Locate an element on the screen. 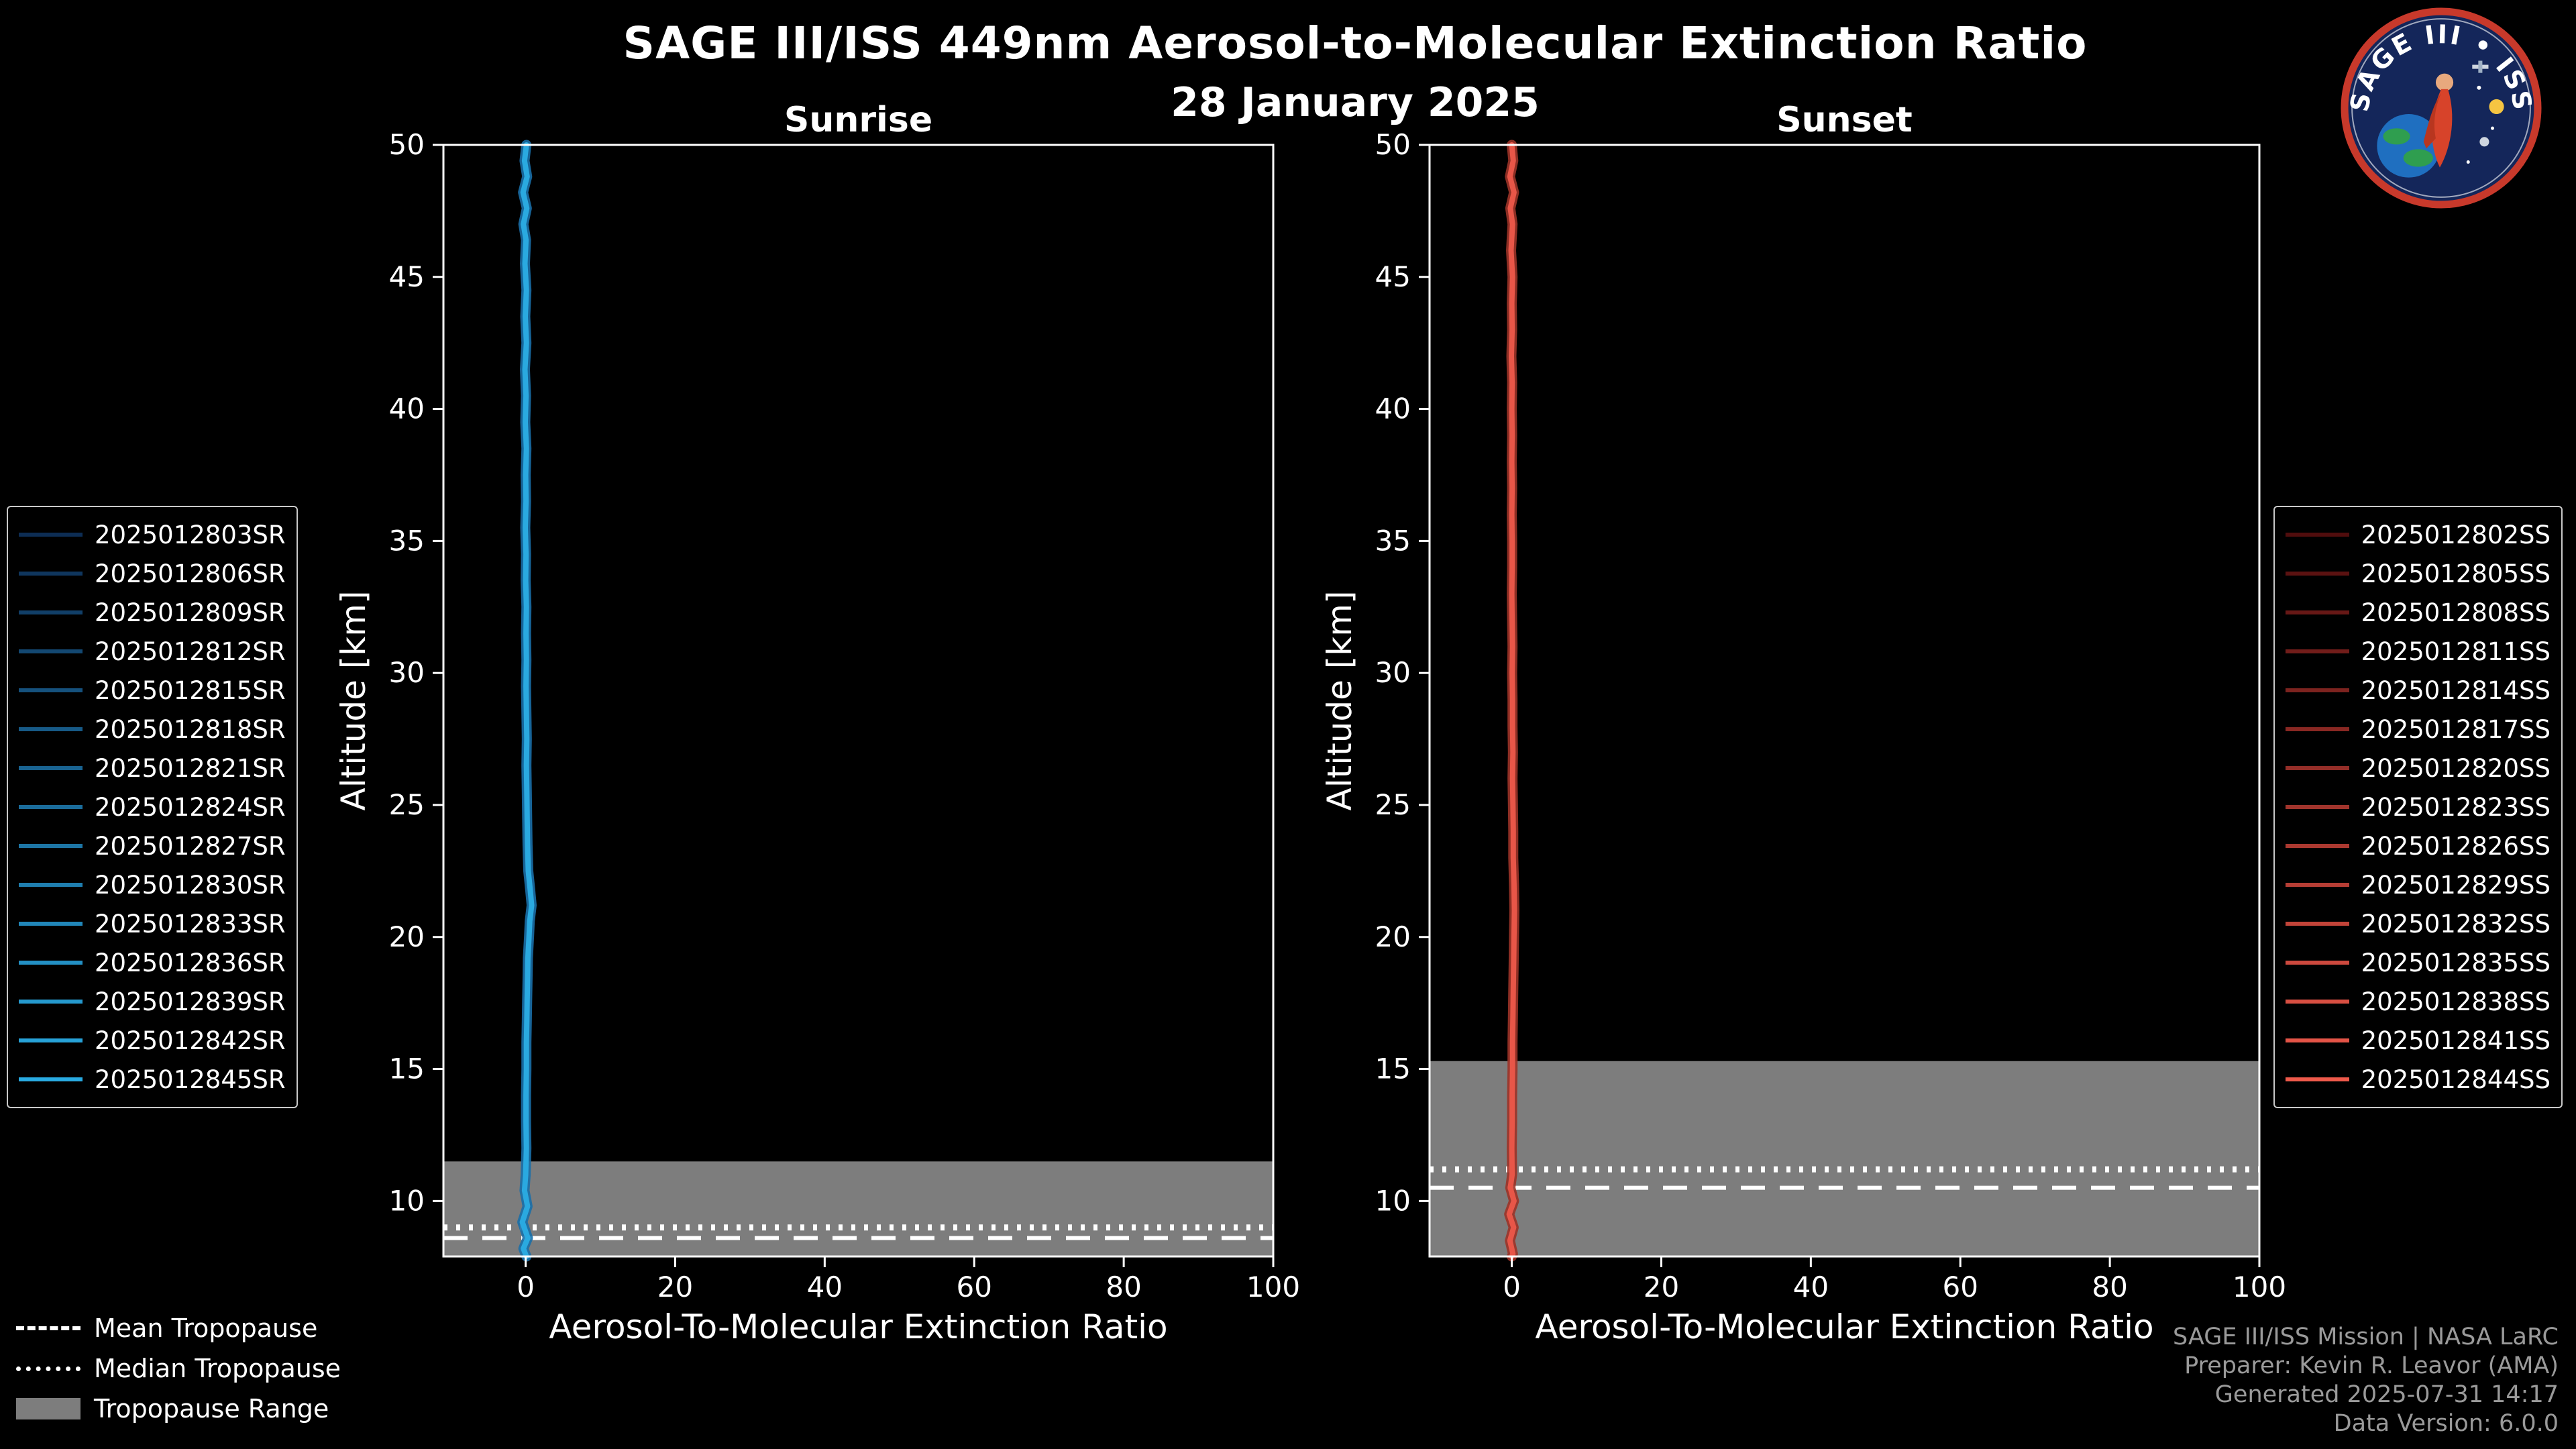  legend-item: 2025012836SR is located at coordinates (152, 962).